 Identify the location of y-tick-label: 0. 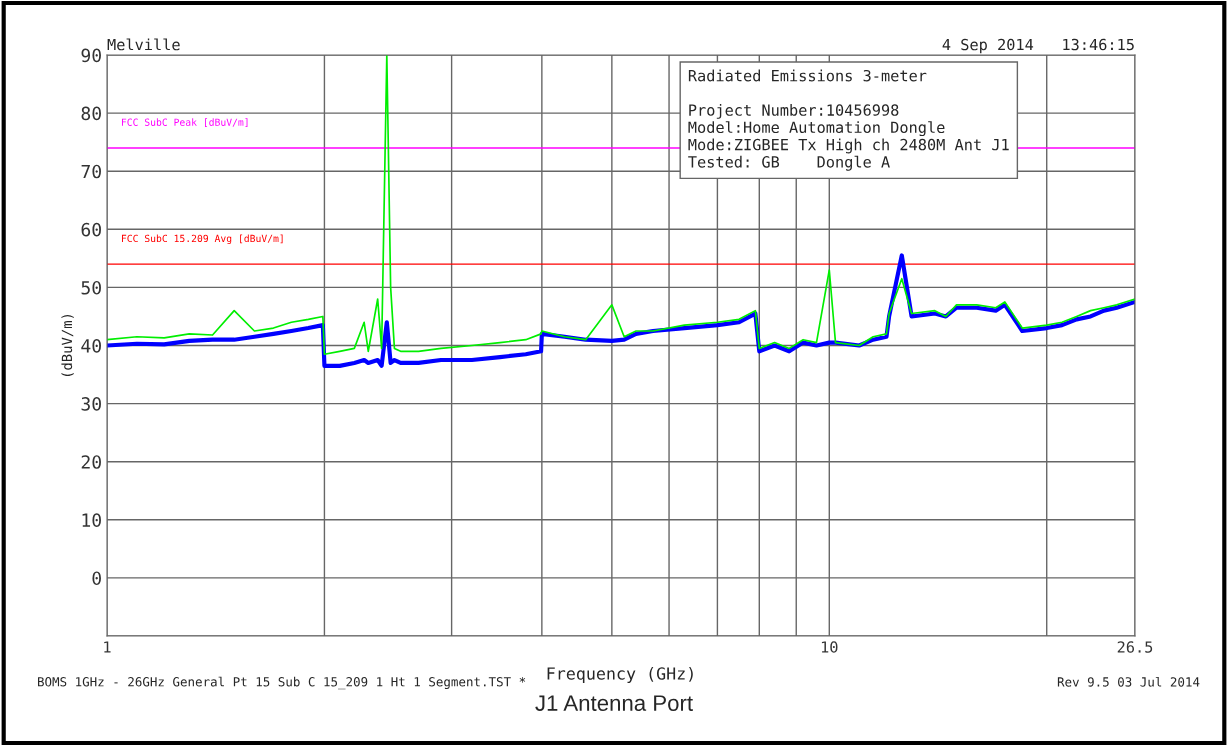
(96, 578).